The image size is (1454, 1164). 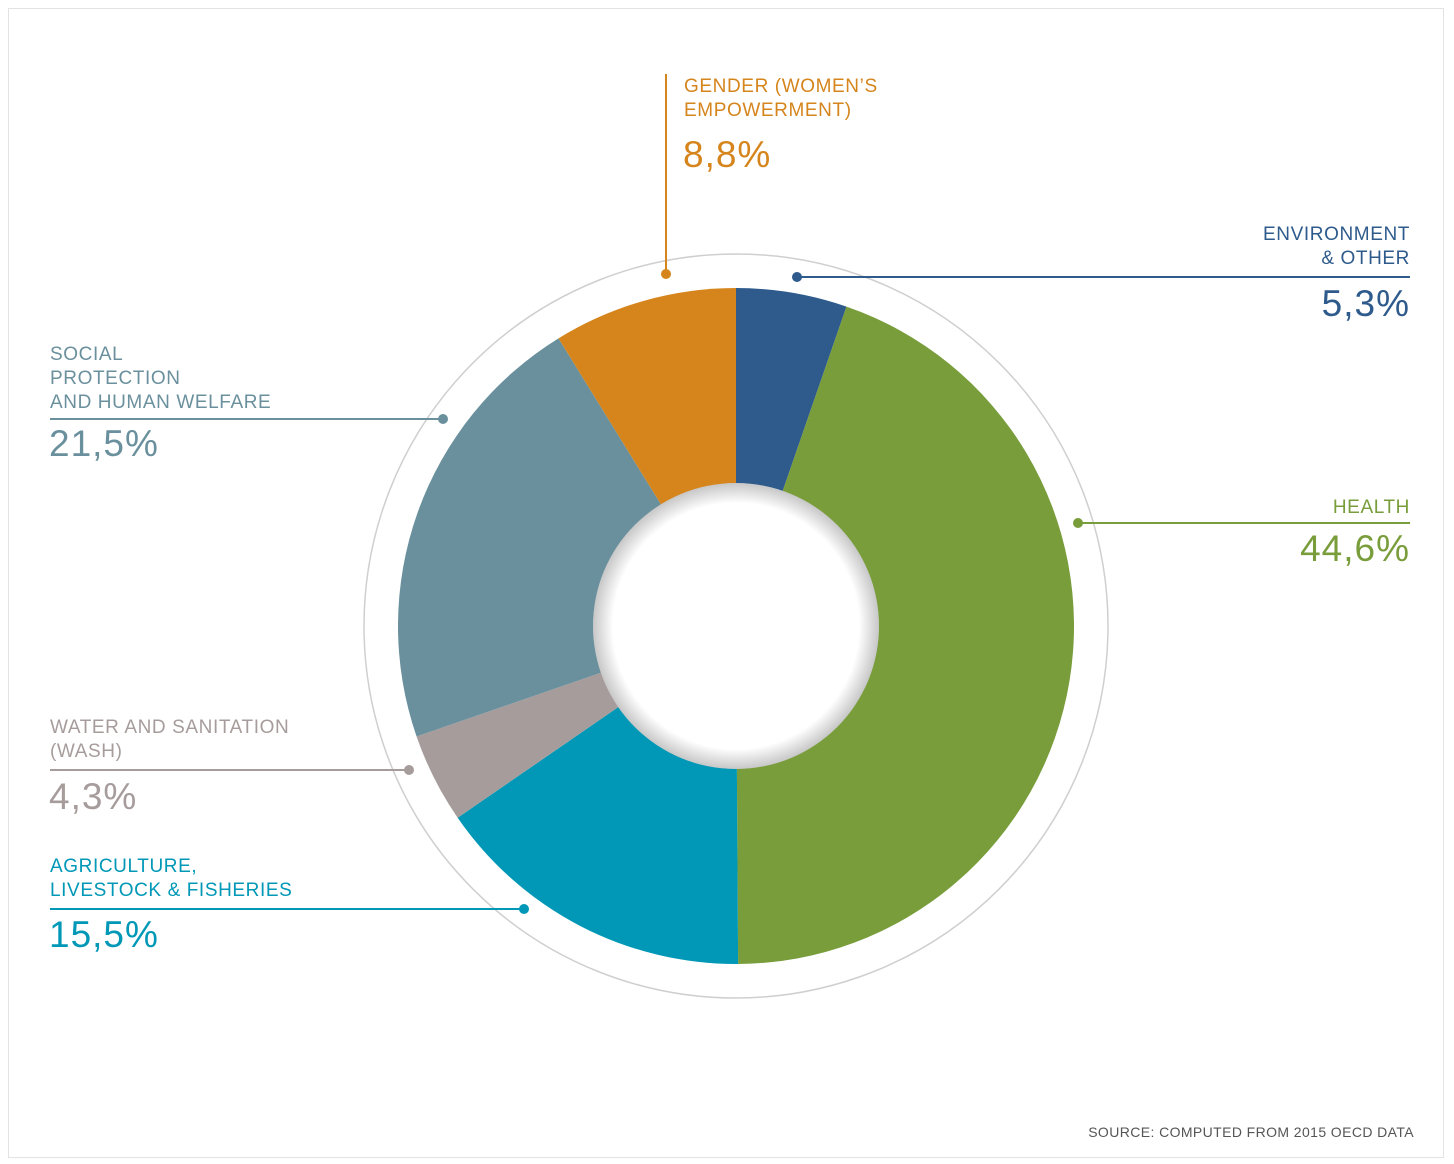 I want to click on label-social: SOCIAL PROTECTION AND HUMAN WELFARE, so click(x=160, y=379).